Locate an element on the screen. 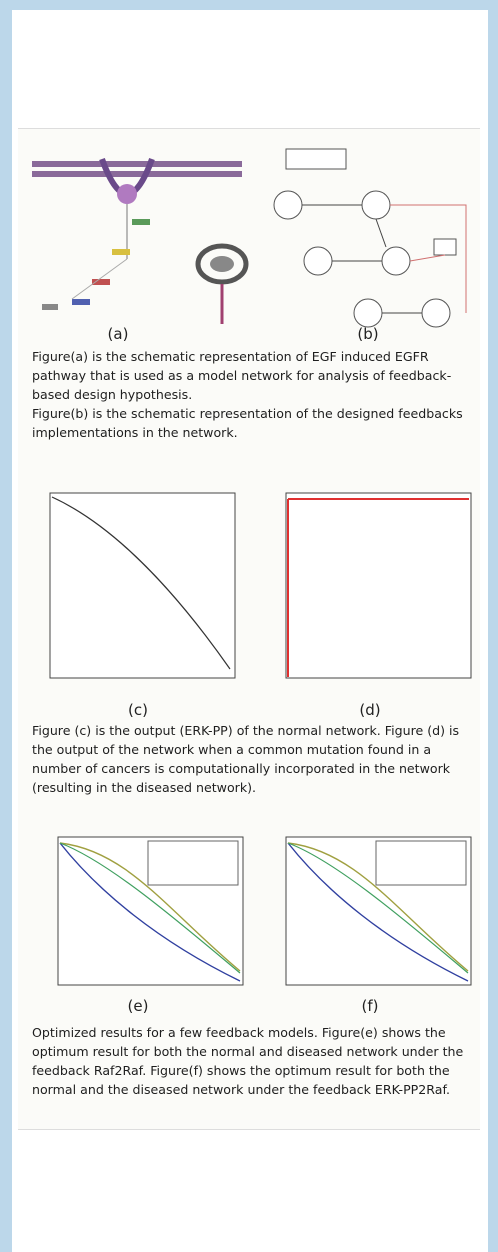  panel-label: (b) is located at coordinates (368, 334).